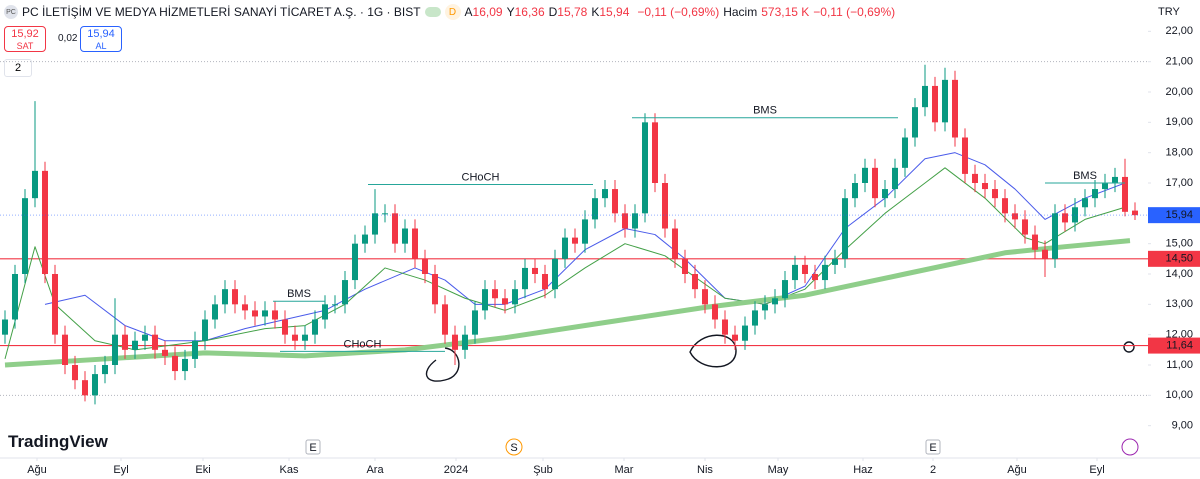 The image size is (1200, 479). I want to click on y-tick-label: 14,00, so click(1179, 274).